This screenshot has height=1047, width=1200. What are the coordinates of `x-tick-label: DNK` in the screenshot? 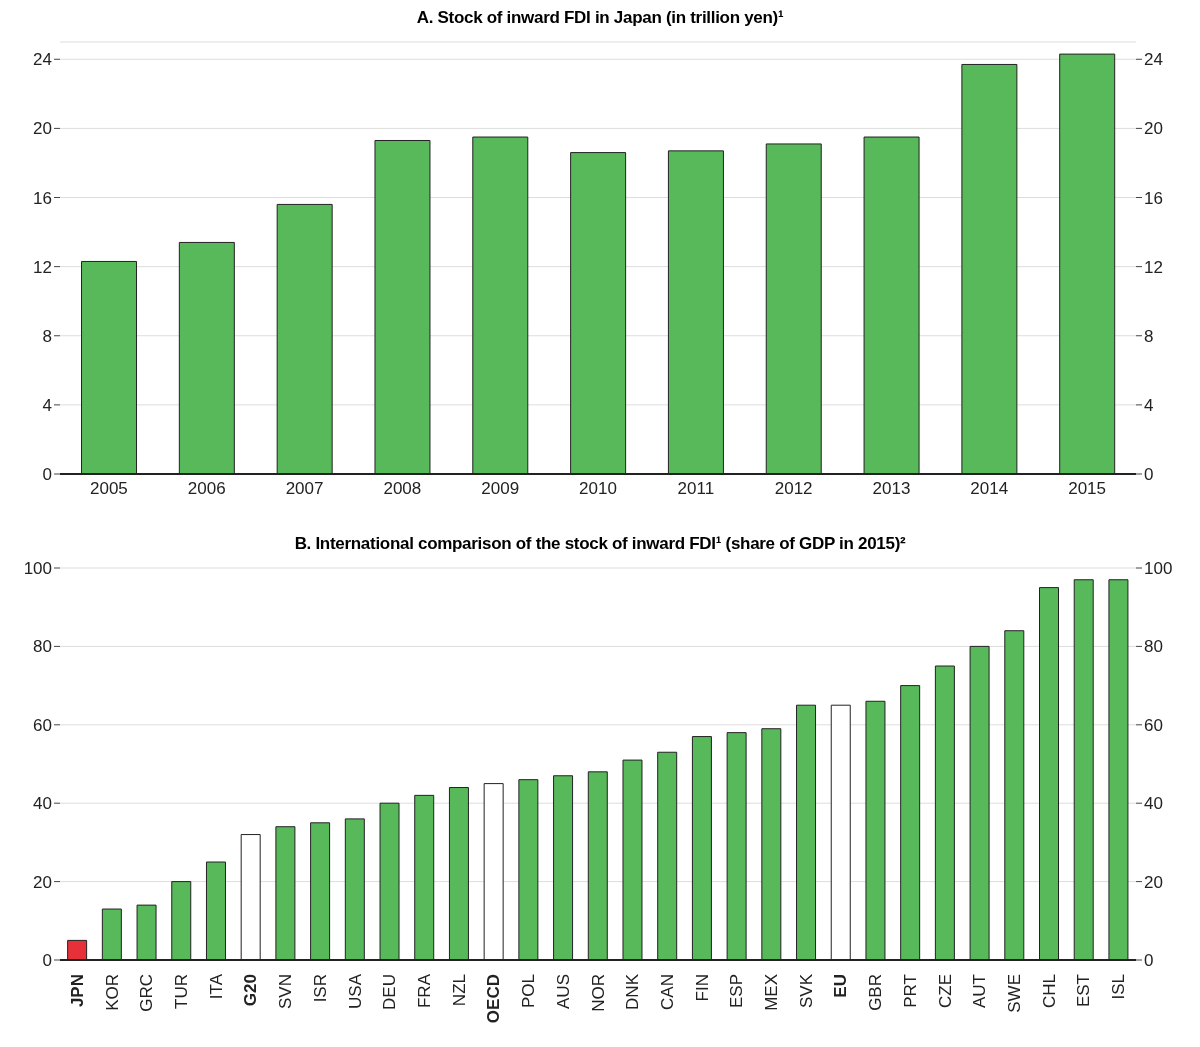 It's located at (633, 991).